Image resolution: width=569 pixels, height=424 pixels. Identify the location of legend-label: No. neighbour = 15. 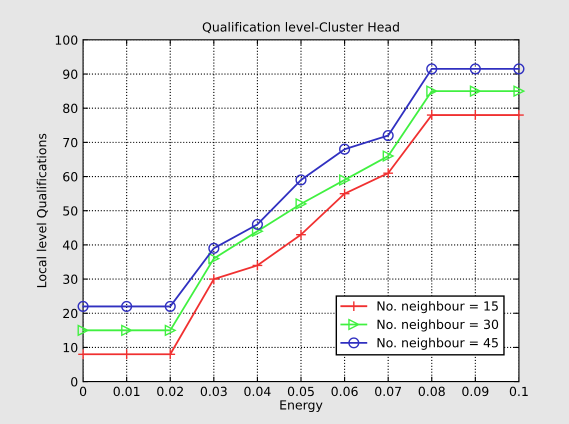
(438, 307).